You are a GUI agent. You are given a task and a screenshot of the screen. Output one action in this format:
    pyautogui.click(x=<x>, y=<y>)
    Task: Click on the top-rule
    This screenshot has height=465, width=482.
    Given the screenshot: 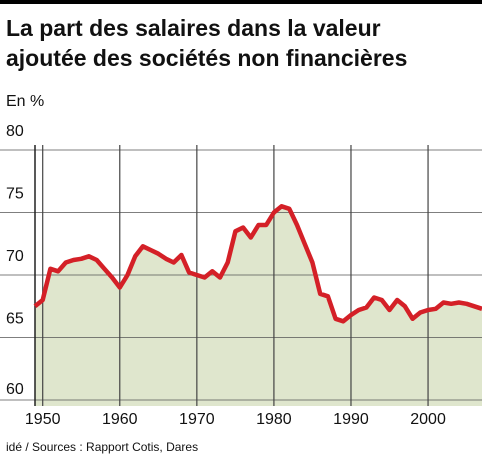 What is the action you would take?
    pyautogui.click(x=241, y=2)
    